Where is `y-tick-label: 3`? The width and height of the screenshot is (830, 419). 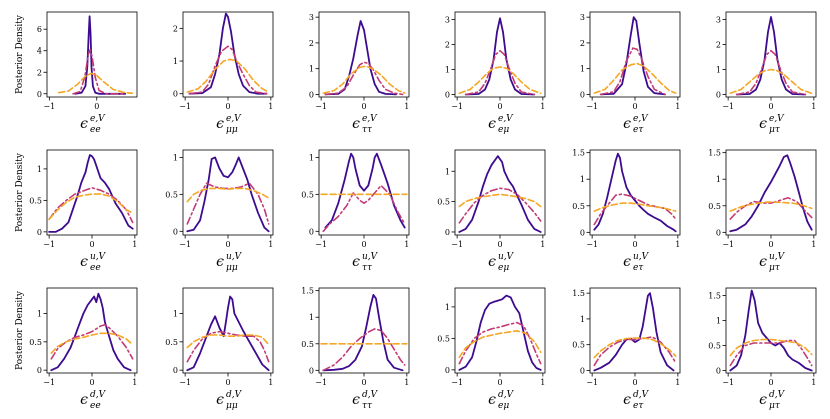
y-tick-label: 3 is located at coordinates (311, 17).